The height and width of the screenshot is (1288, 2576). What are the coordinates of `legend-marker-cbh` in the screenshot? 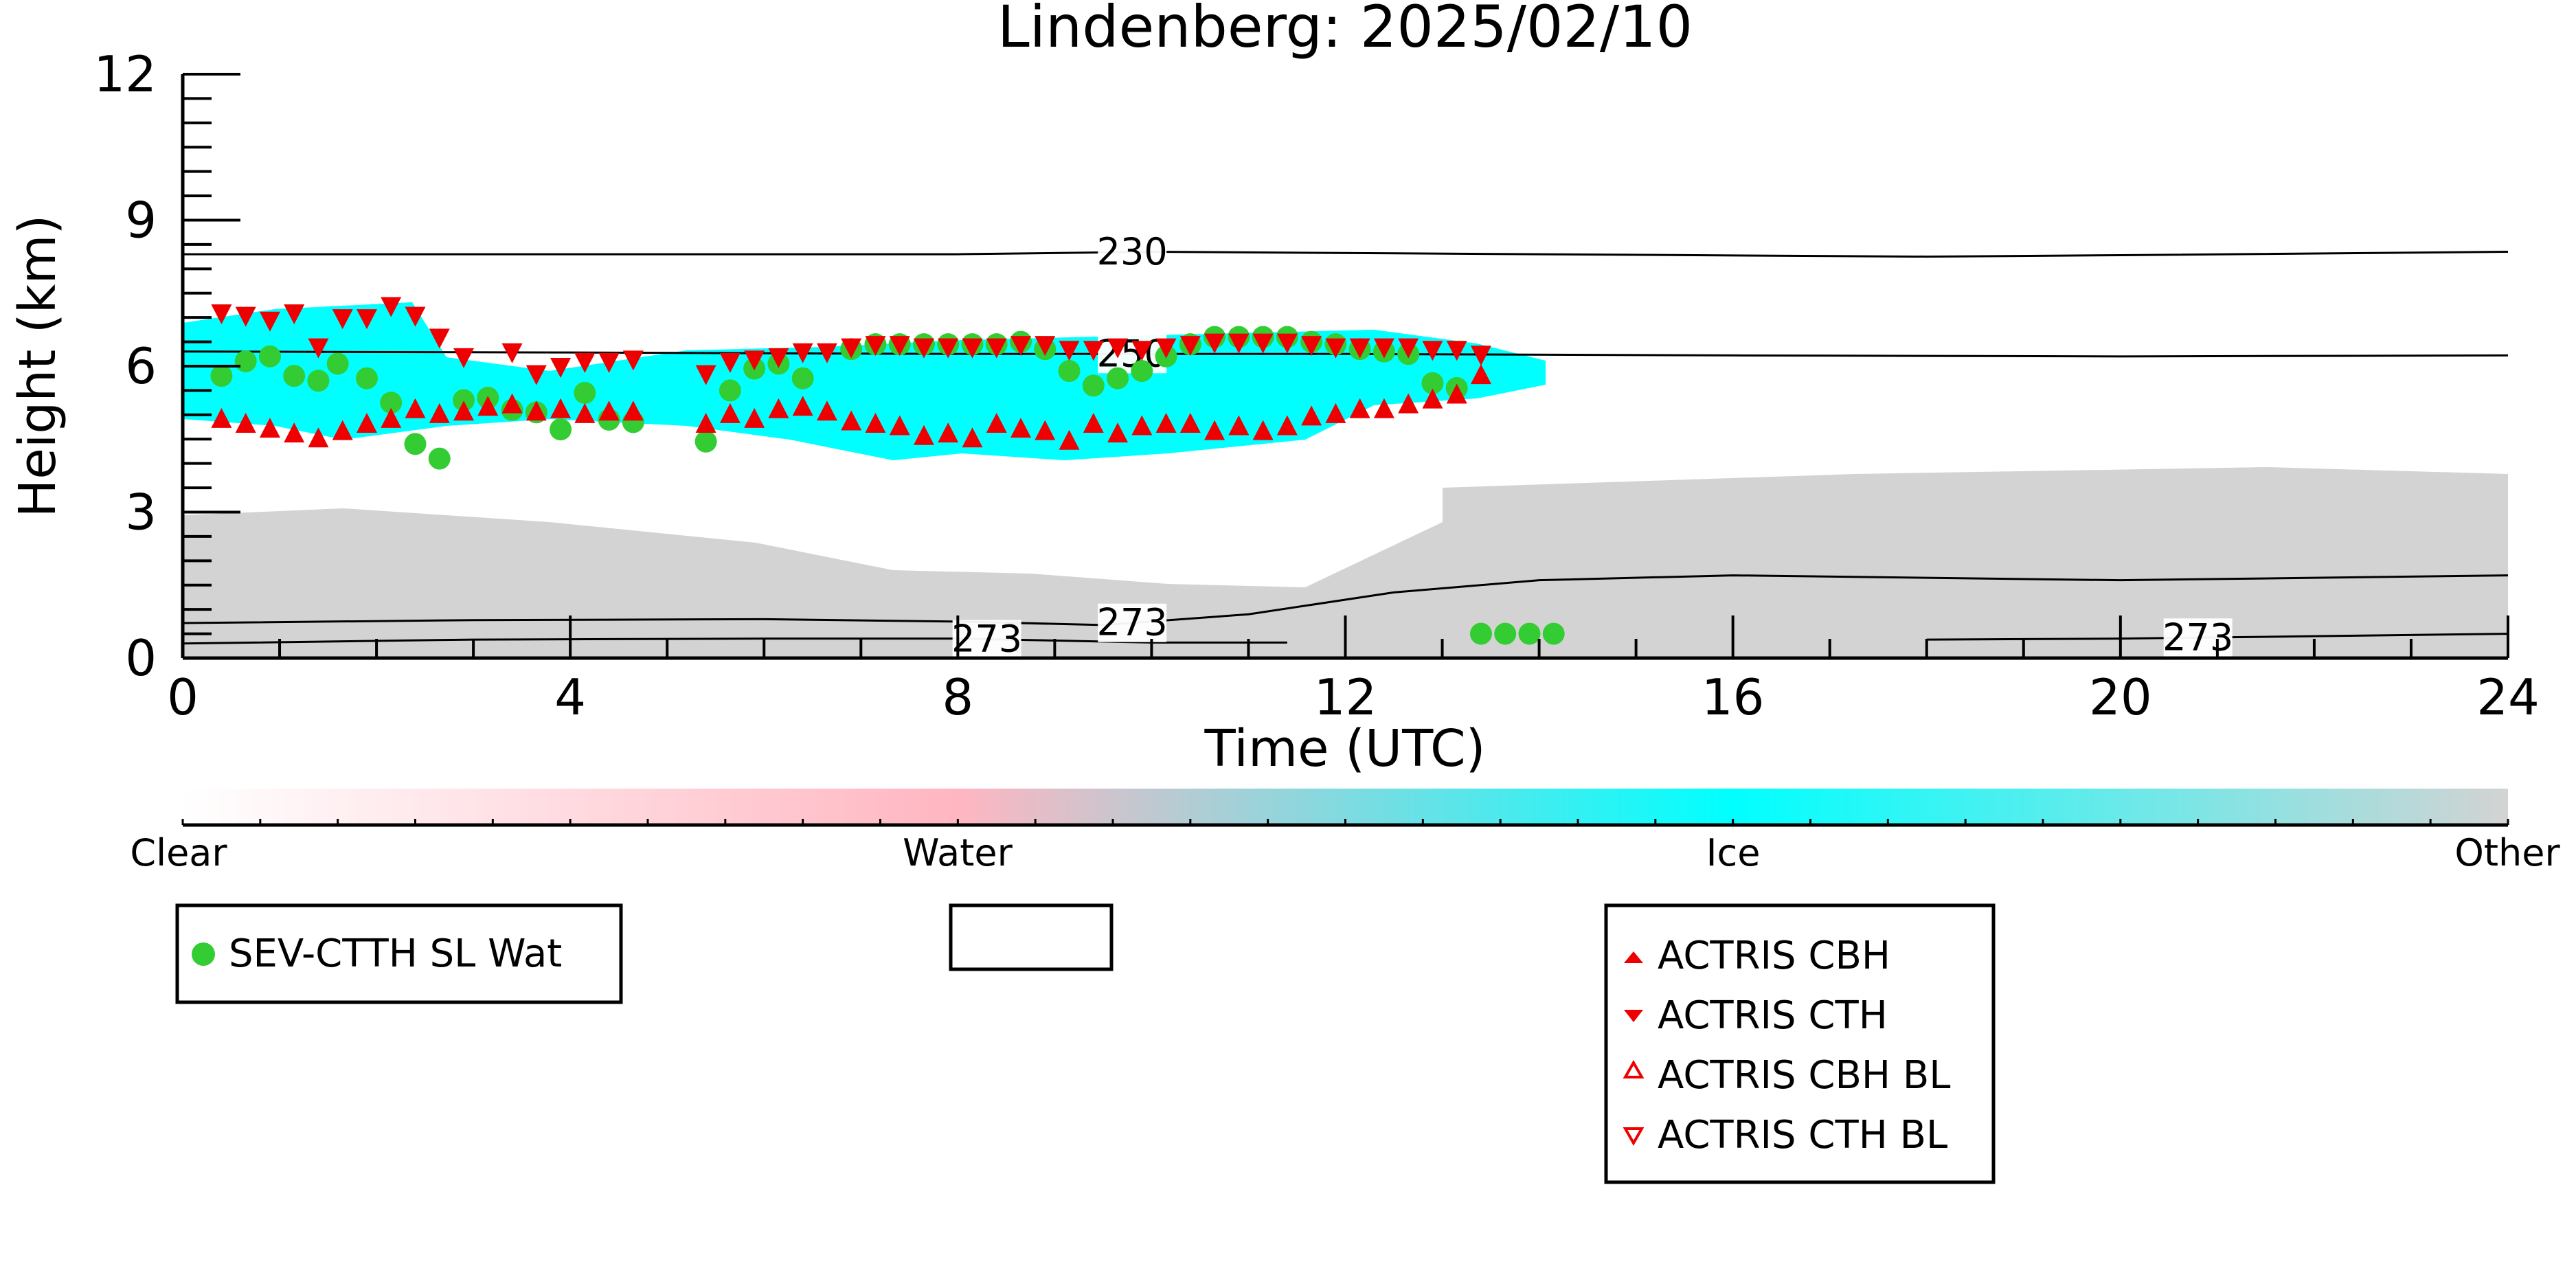 It's located at (1633, 957).